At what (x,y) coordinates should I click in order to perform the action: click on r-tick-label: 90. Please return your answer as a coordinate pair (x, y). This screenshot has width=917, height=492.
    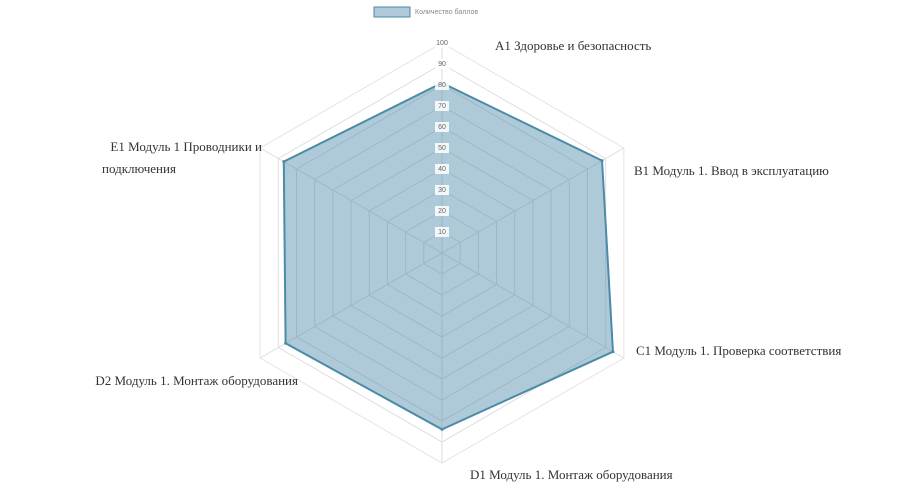
    Looking at the image, I should click on (442, 64).